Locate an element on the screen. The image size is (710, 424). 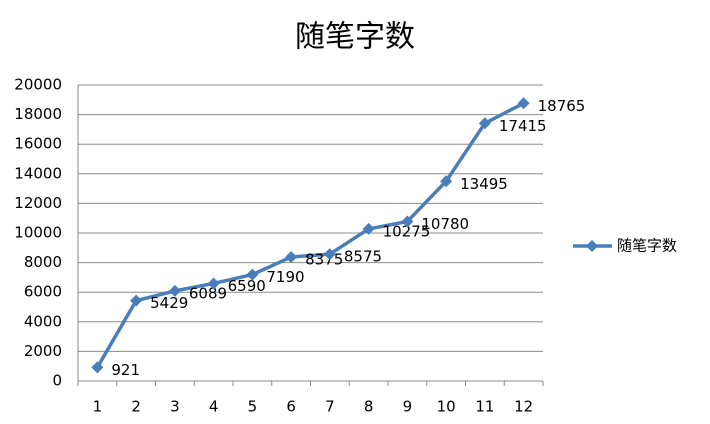
y-tick-label: 6000 is located at coordinates (43, 292).